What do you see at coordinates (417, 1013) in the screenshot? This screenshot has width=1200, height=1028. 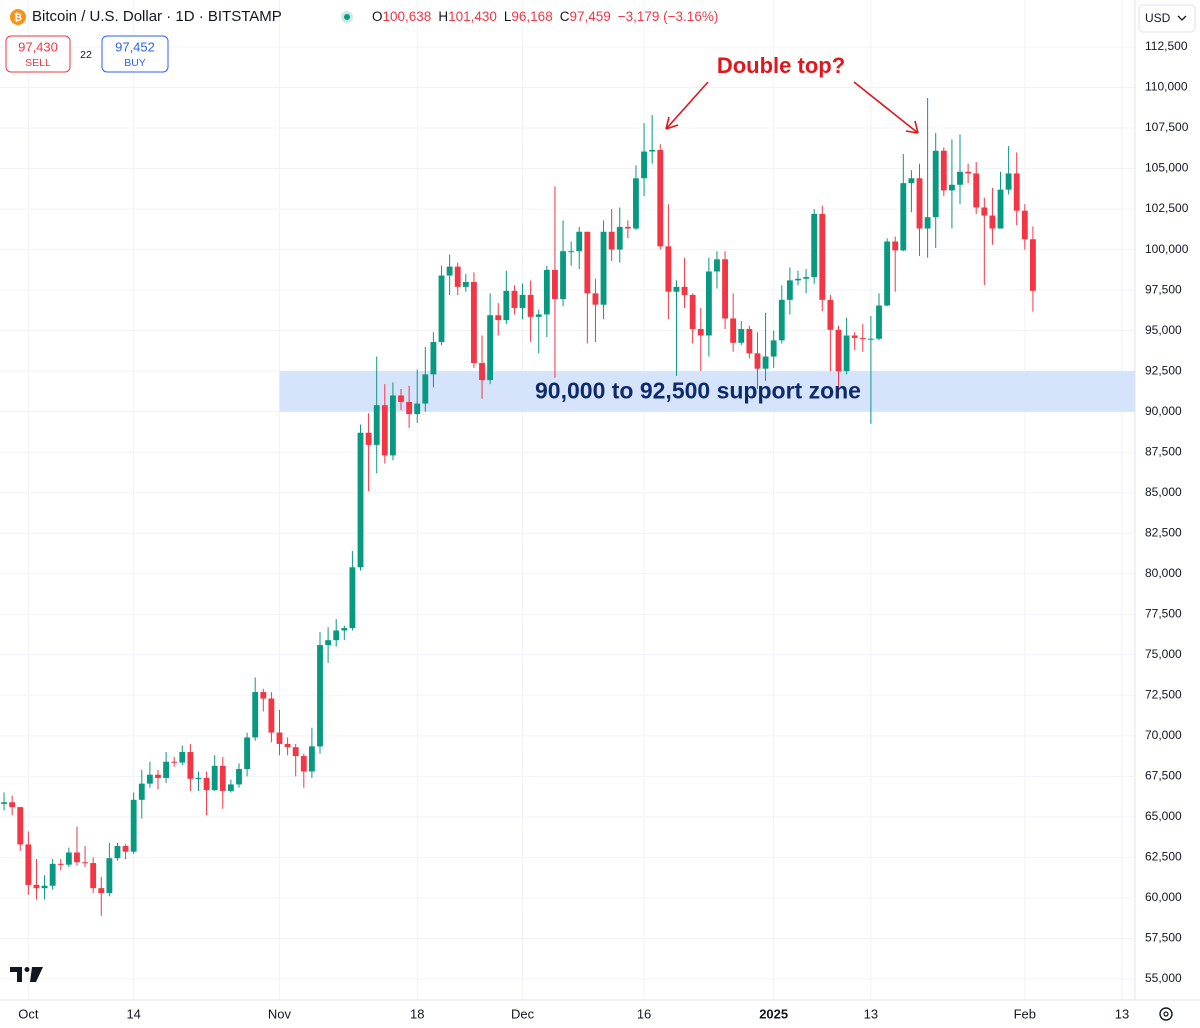 I see `x-tick-label: 18` at bounding box center [417, 1013].